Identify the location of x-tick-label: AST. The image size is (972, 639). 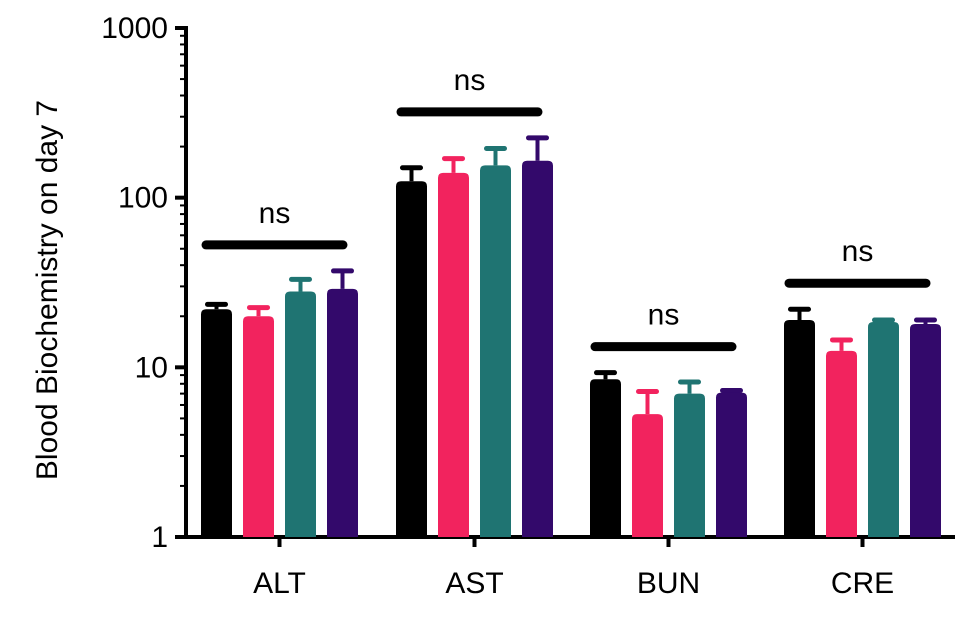
(474, 583).